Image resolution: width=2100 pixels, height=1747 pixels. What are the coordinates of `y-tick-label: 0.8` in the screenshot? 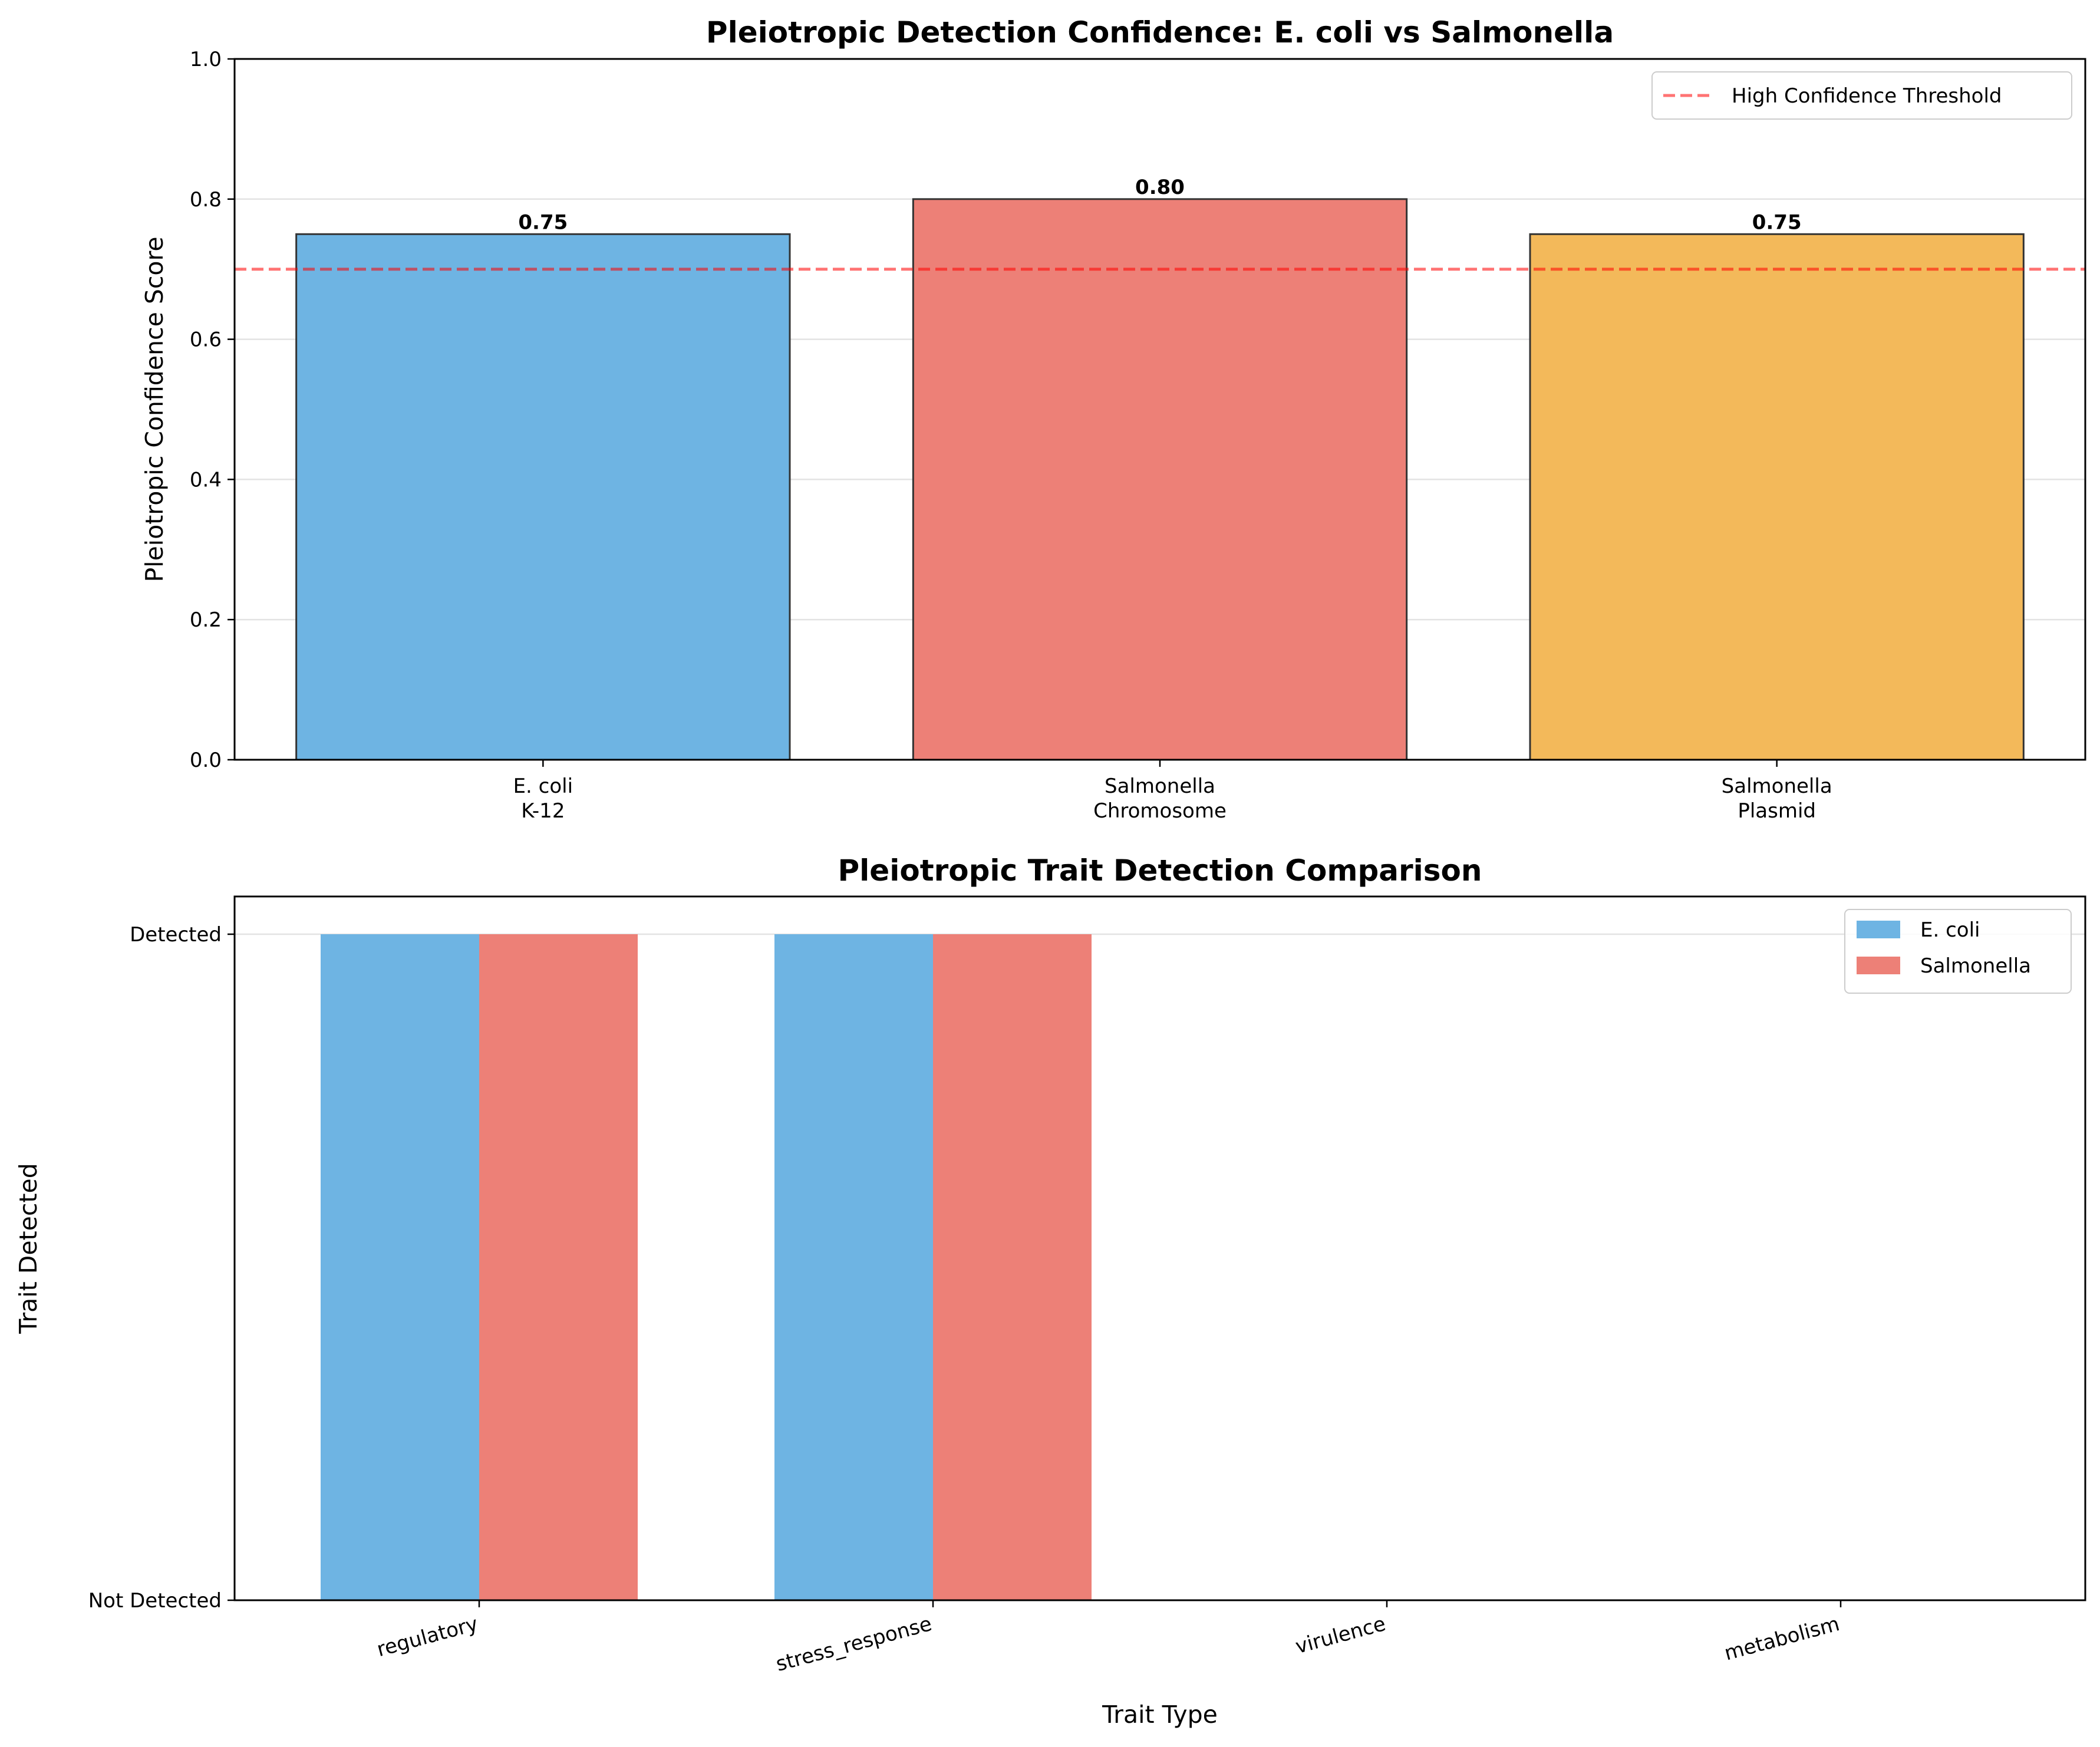 It's located at (206, 200).